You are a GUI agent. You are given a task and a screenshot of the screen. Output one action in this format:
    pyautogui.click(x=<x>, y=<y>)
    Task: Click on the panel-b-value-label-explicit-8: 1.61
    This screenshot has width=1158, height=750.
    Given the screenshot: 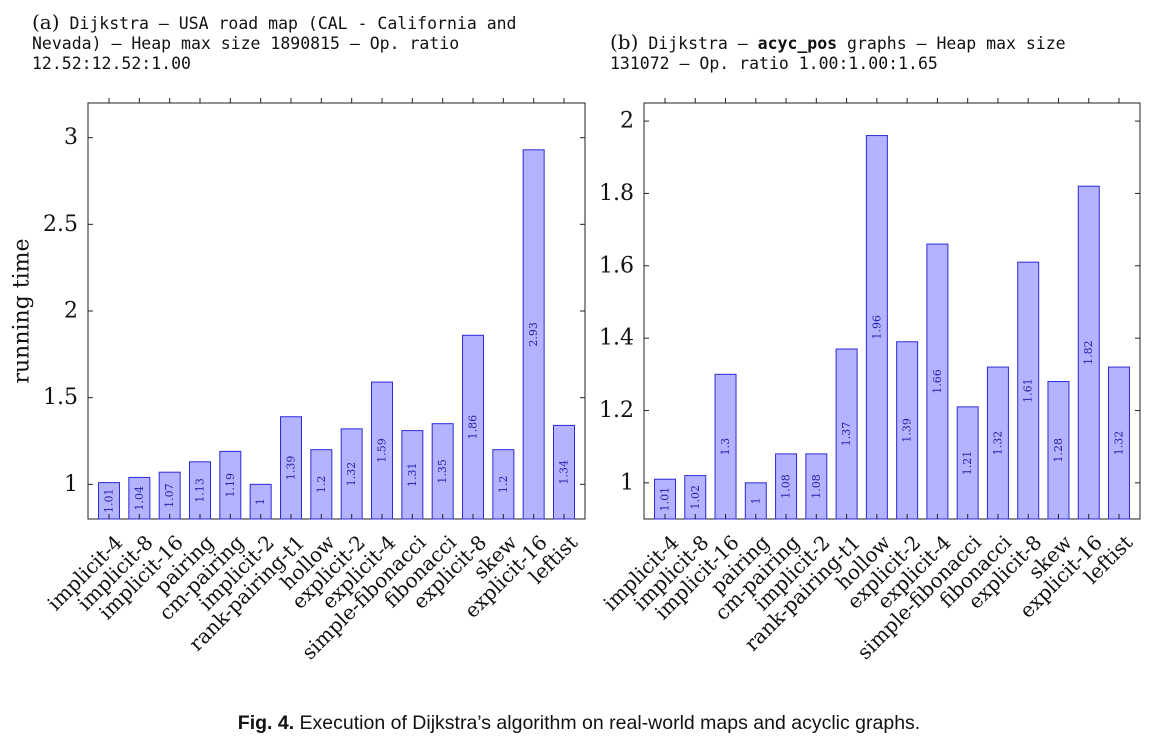 What is the action you would take?
    pyautogui.click(x=1028, y=390)
    